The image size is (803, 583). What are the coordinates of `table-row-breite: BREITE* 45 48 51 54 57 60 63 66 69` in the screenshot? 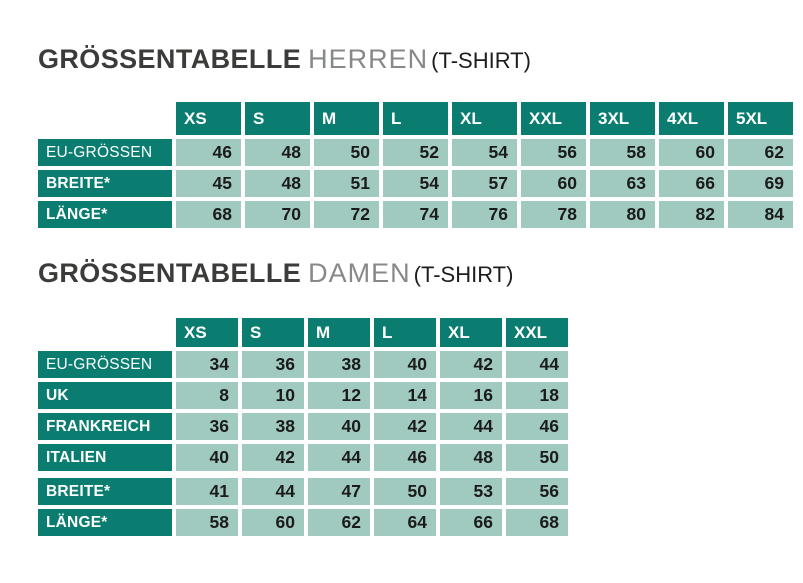 It's located at (420, 183).